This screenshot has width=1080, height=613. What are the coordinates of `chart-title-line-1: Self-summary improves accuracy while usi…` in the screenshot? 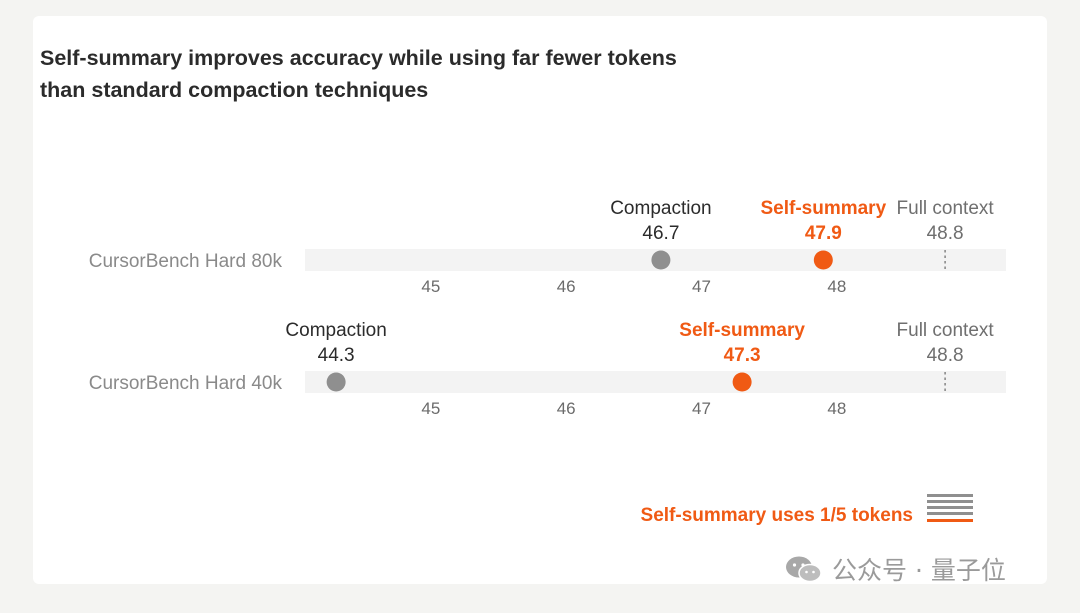 It's located at (358, 58).